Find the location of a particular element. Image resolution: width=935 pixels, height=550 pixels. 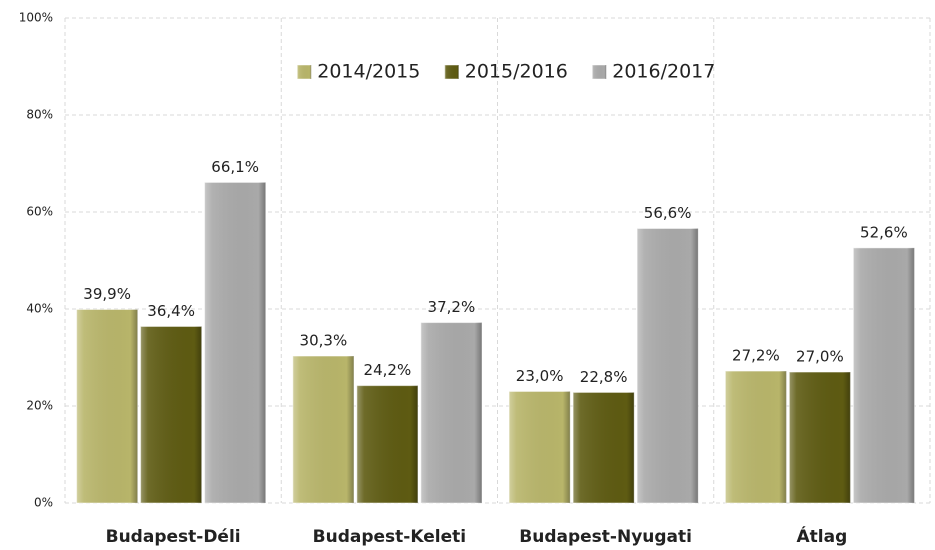

y-tick-label: 80% is located at coordinates (39, 115).